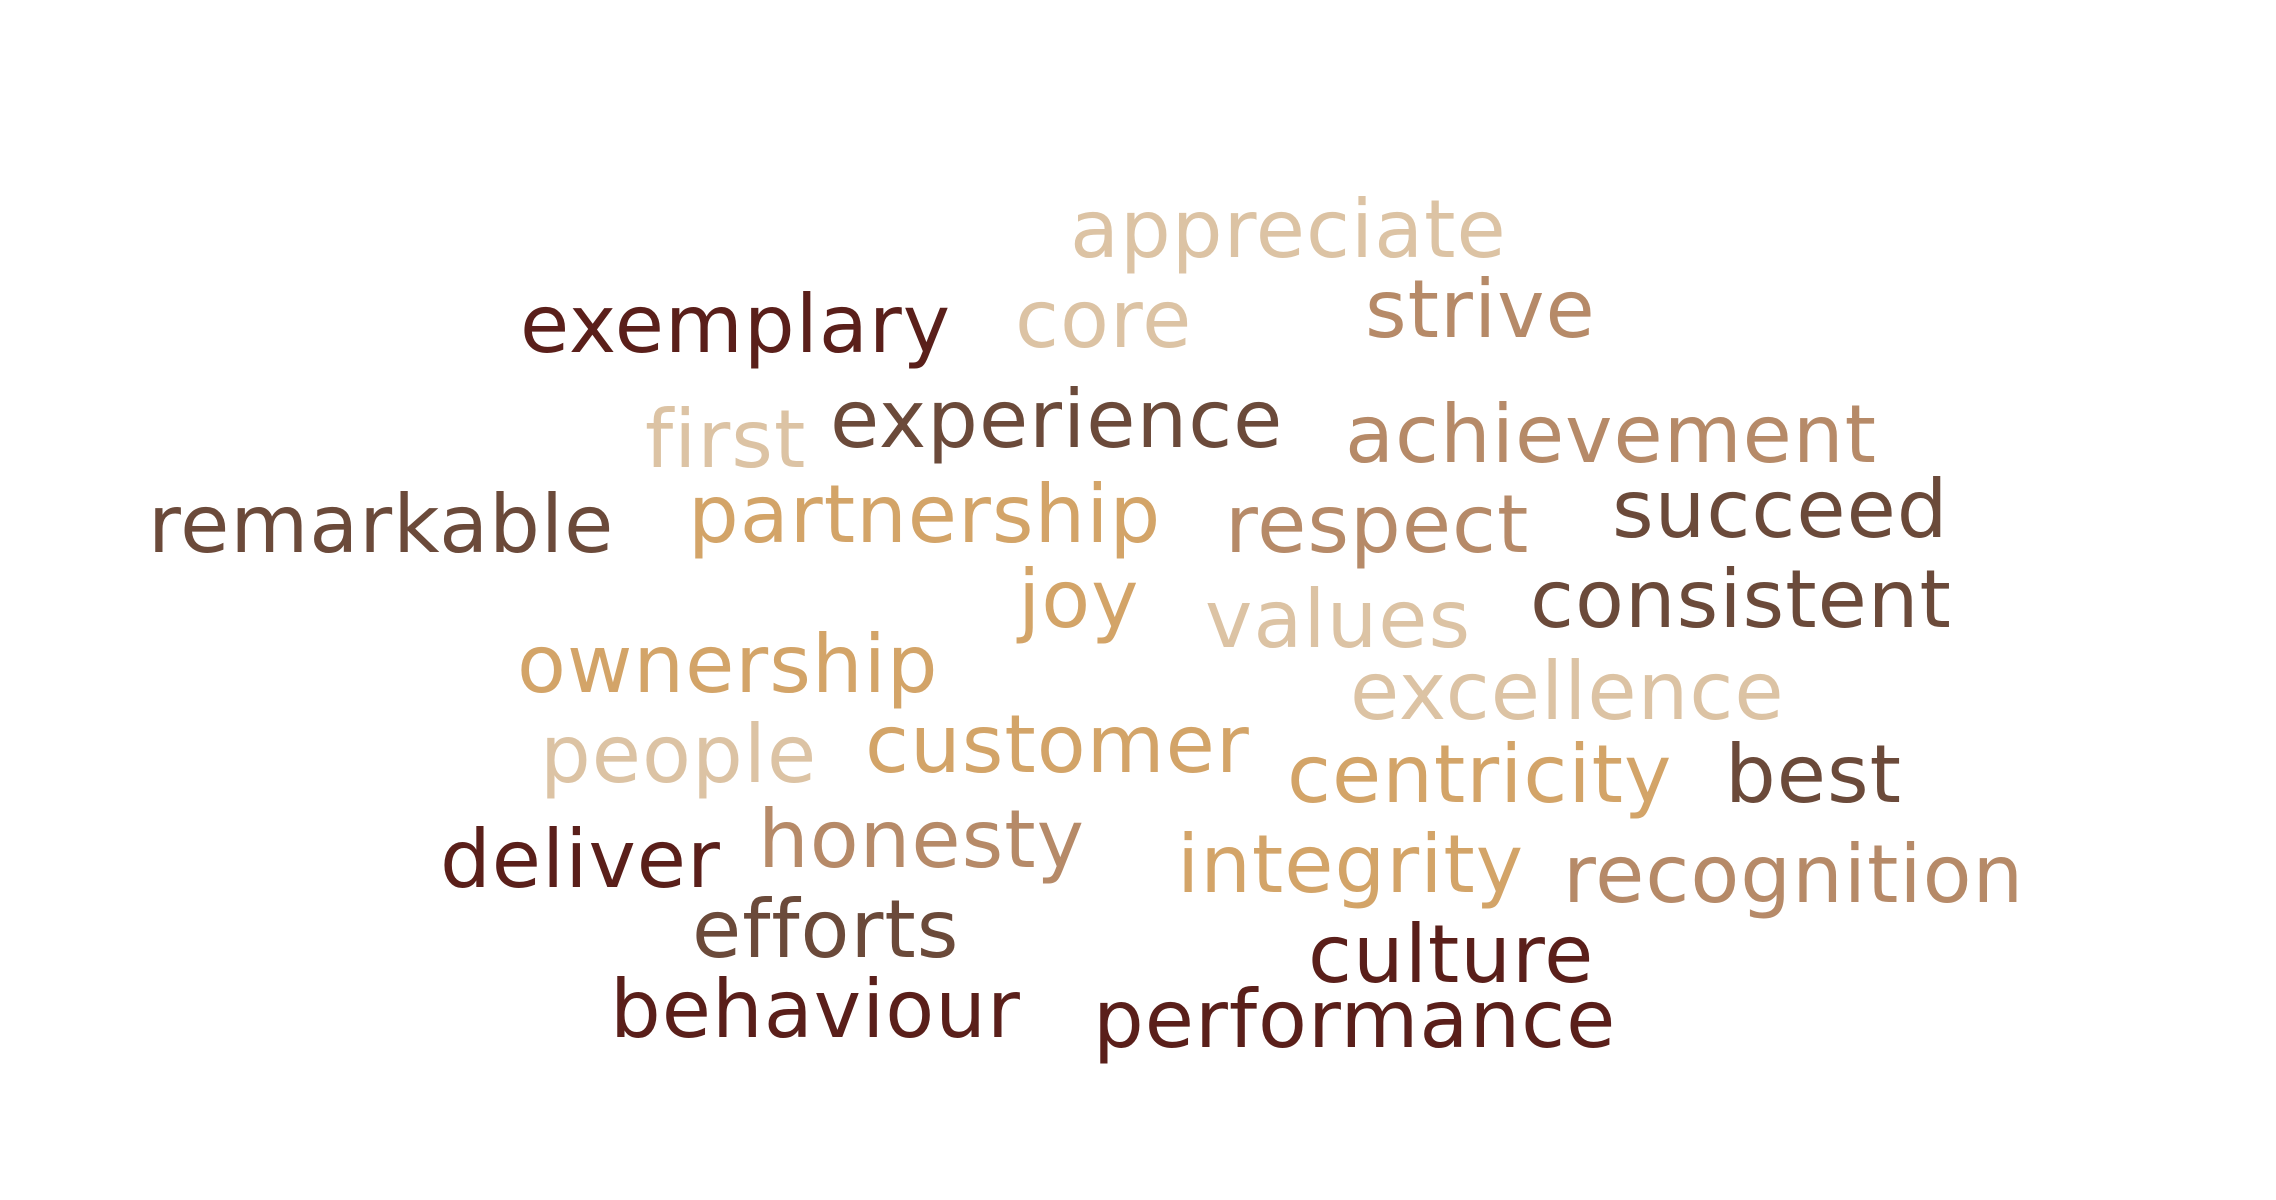  Describe the element at coordinates (1288, 229) in the screenshot. I see `word-appreciate: appreciate` at that location.